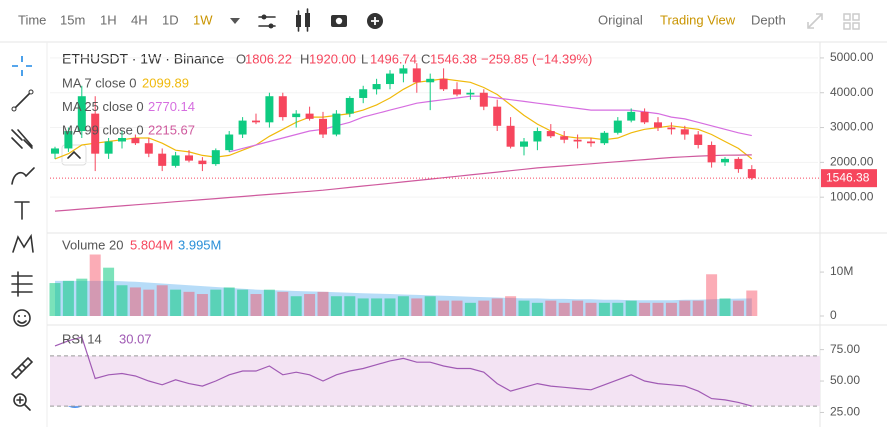  I want to click on last-price-label: 1546.38, so click(848, 177).